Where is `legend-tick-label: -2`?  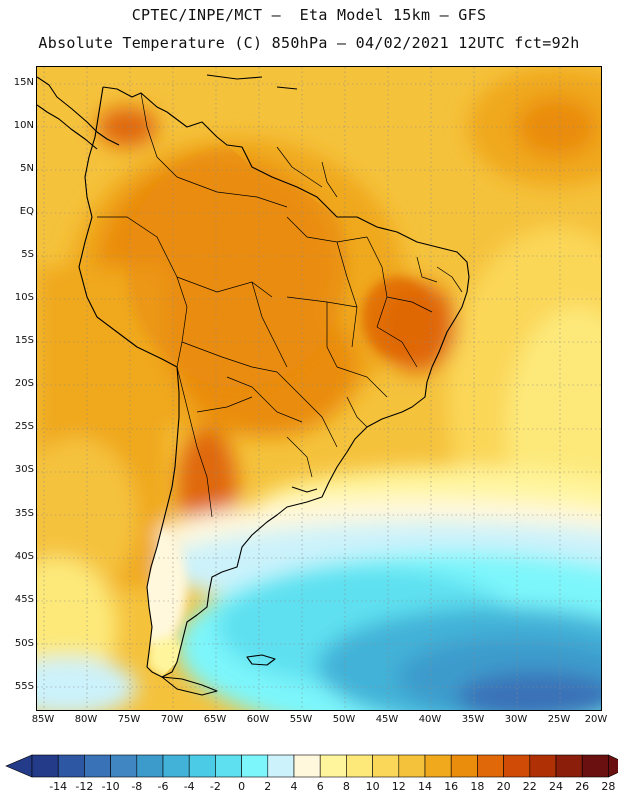 legend-tick-label: -2 is located at coordinates (215, 786).